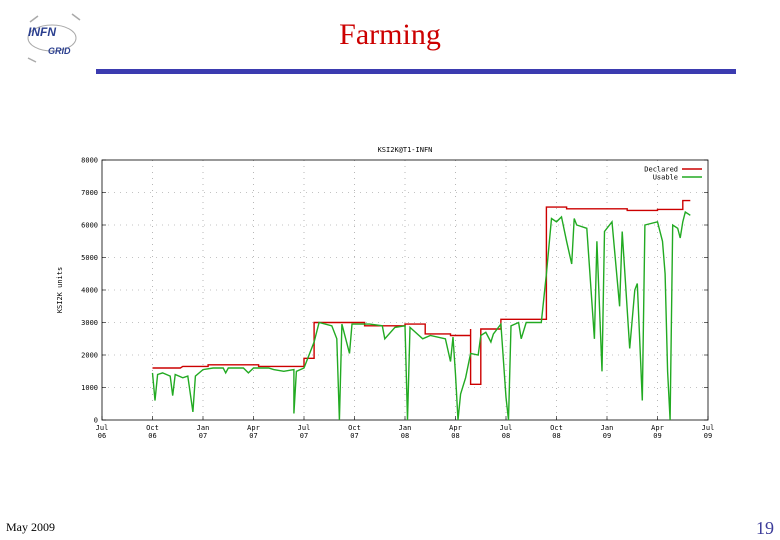  What do you see at coordinates (416, 71) in the screenshot?
I see `title-rule` at bounding box center [416, 71].